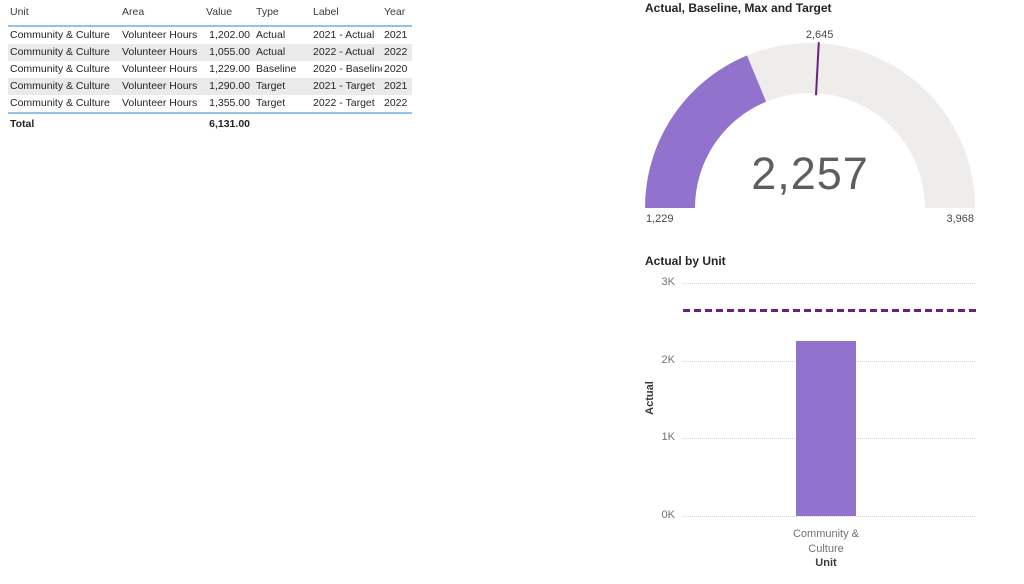 The width and height of the screenshot is (1024, 584). Describe the element at coordinates (396, 69) in the screenshot. I see `cell-year: 2020` at that location.